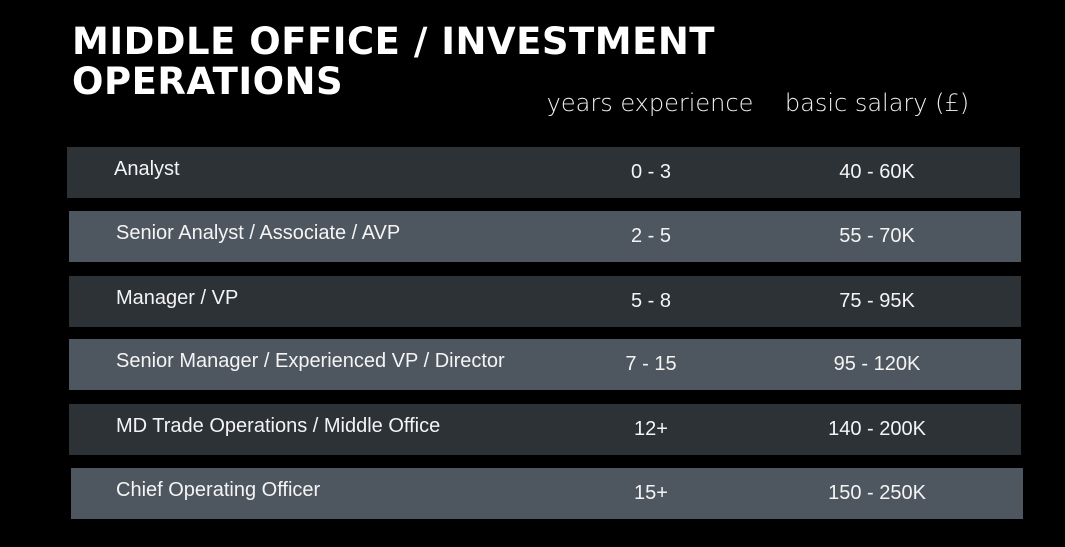 The width and height of the screenshot is (1065, 547). I want to click on years-cell: 7 - 15, so click(651, 364).